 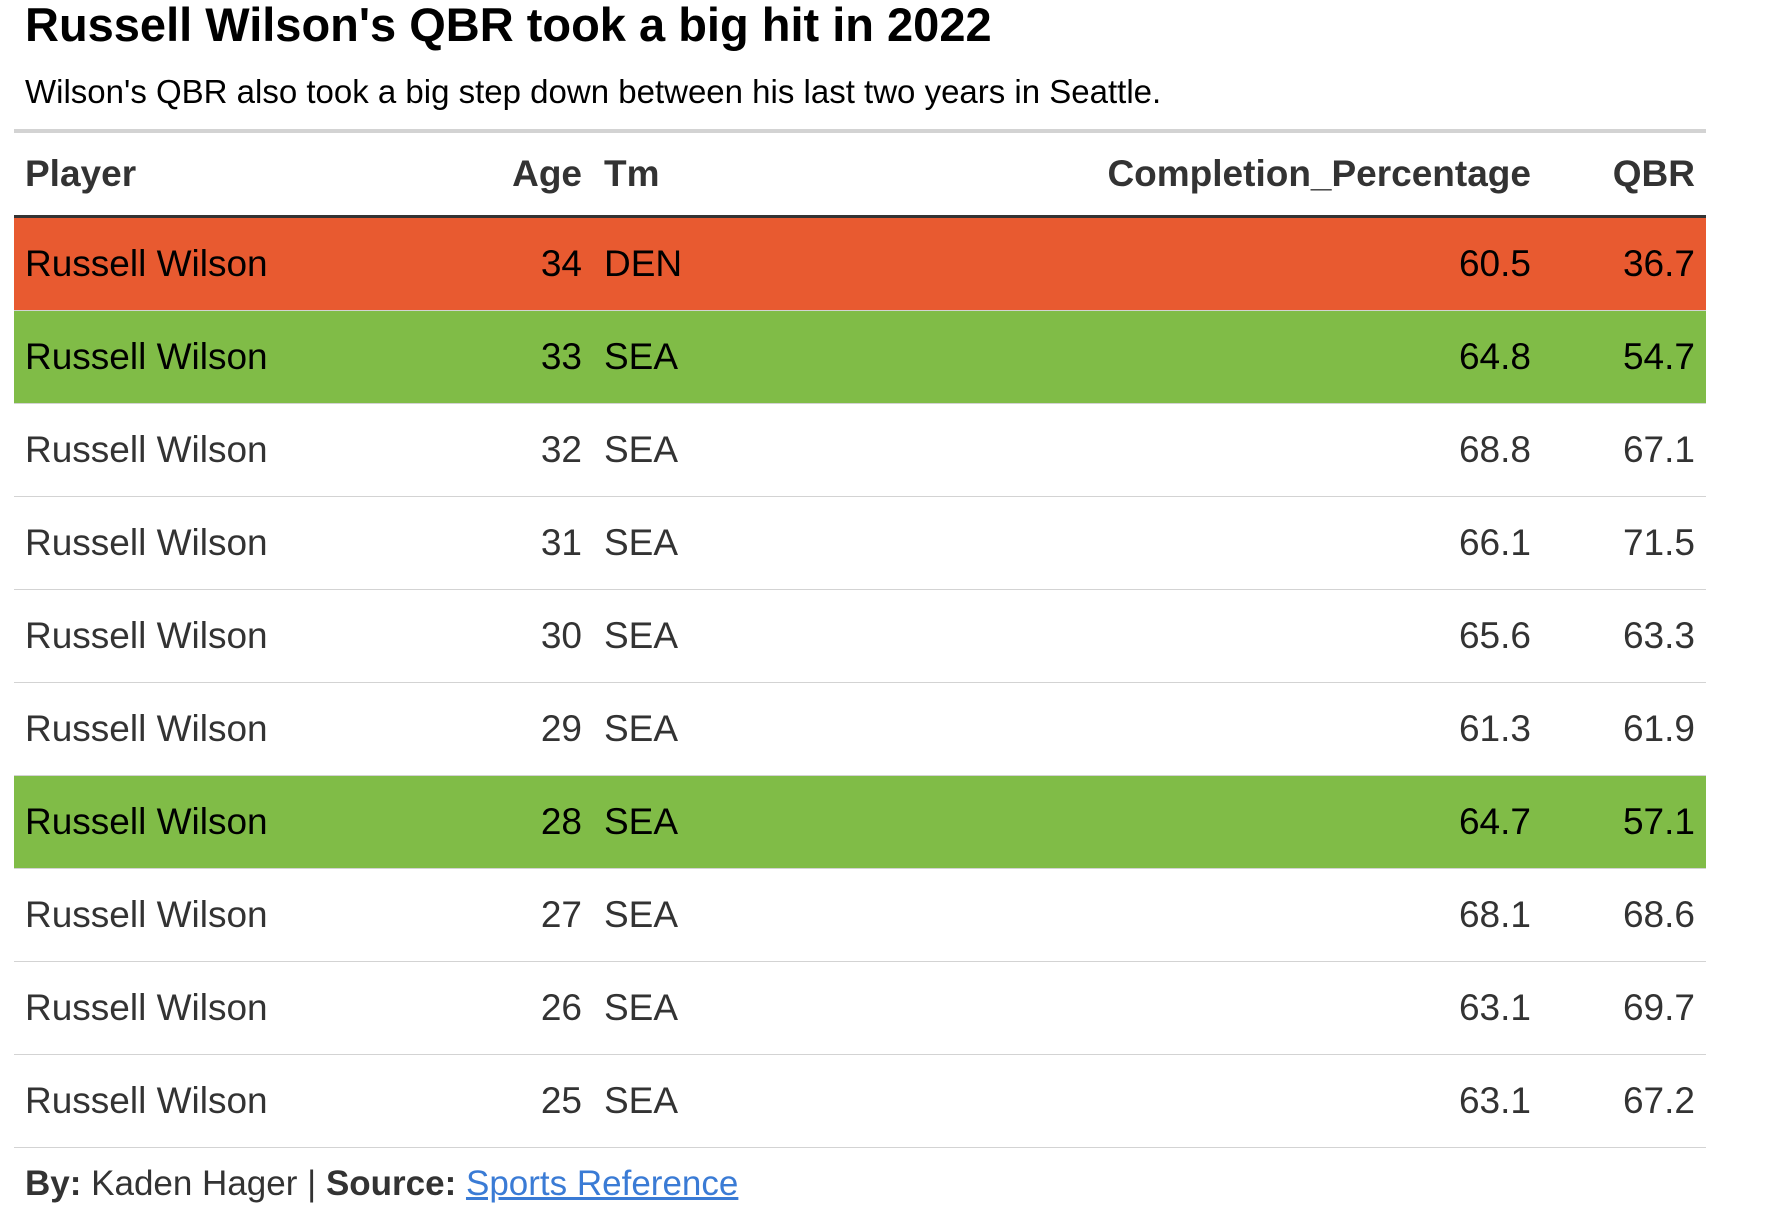 I want to click on table-row: Russell Wilson 32 SEA 68.8 67.1, so click(x=860, y=450).